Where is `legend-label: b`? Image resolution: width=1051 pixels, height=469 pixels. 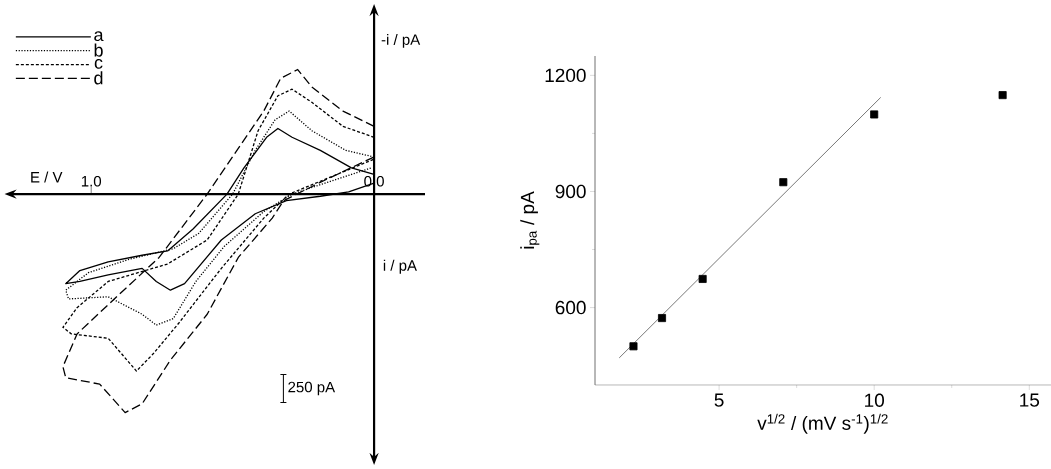 legend-label: b is located at coordinates (98, 50).